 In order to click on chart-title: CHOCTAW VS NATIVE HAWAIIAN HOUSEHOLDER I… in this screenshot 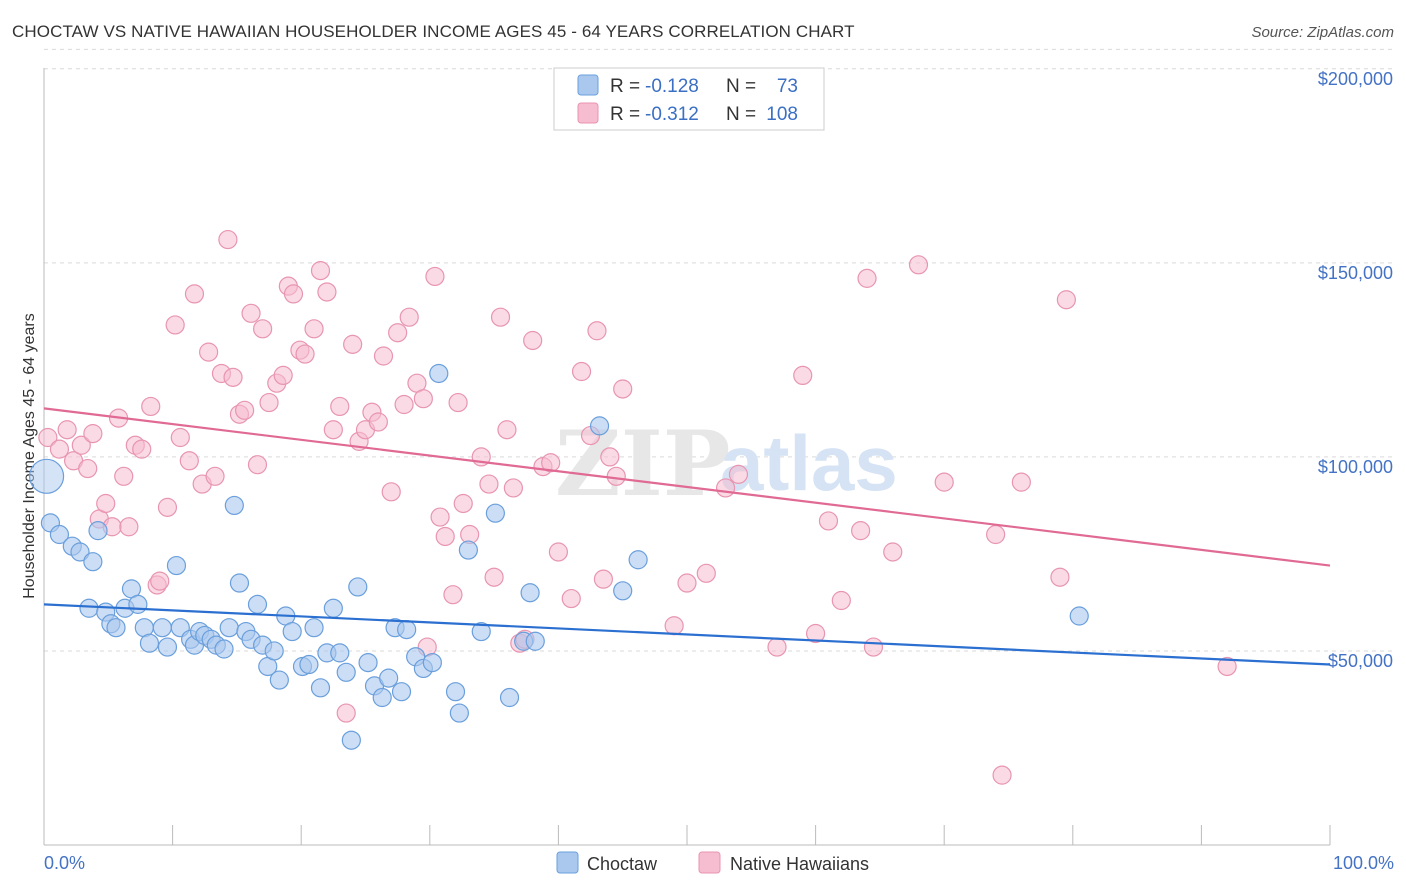, I will do `click(433, 31)`.